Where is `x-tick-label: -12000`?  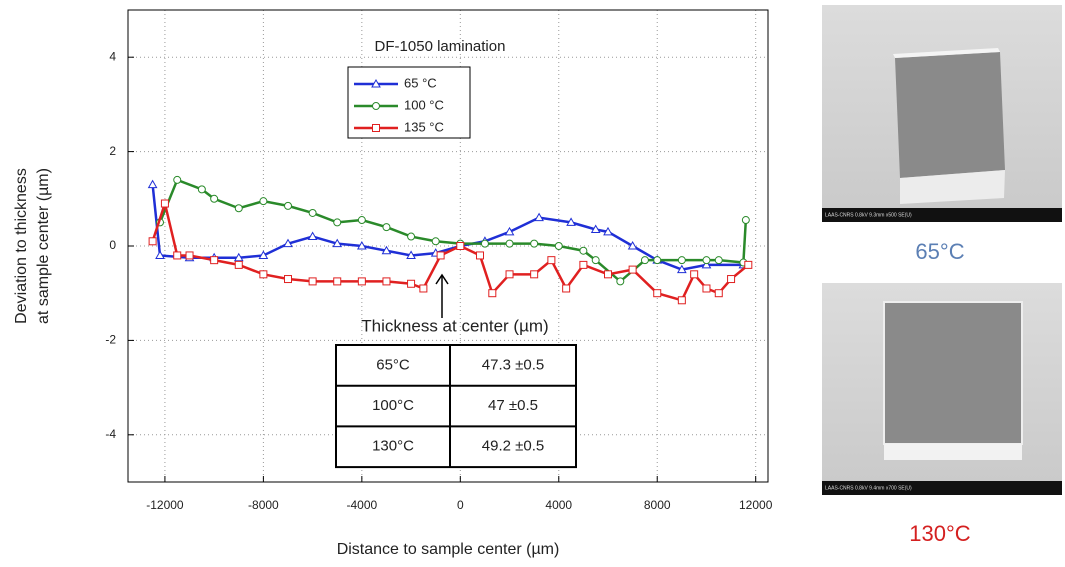
x-tick-label: -12000 is located at coordinates (165, 505).